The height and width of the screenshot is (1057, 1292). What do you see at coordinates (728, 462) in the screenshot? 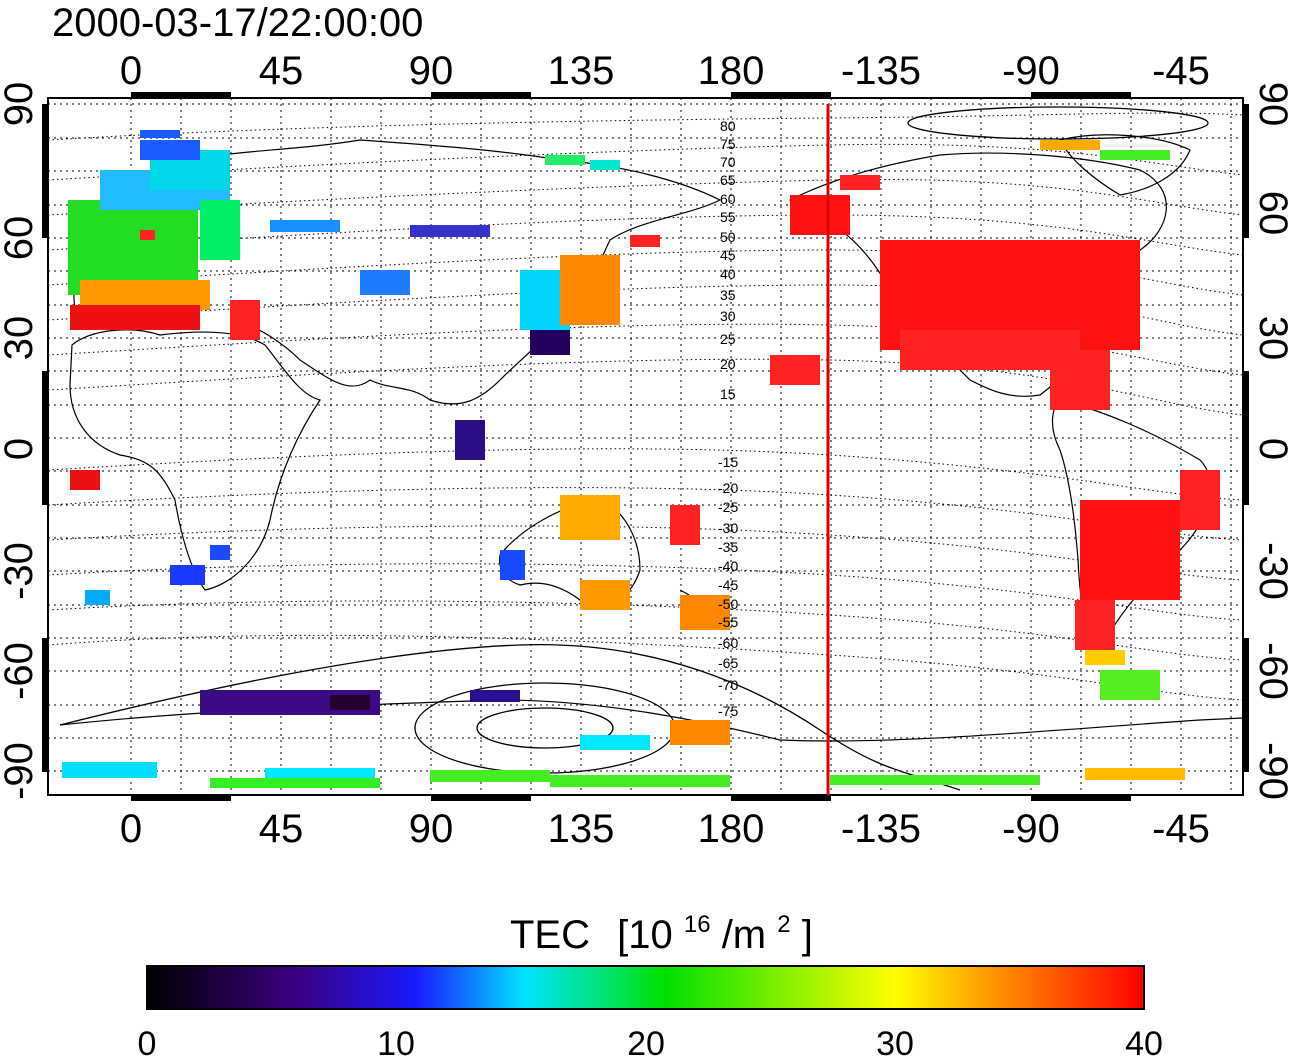
I see `contour-label: -15` at bounding box center [728, 462].